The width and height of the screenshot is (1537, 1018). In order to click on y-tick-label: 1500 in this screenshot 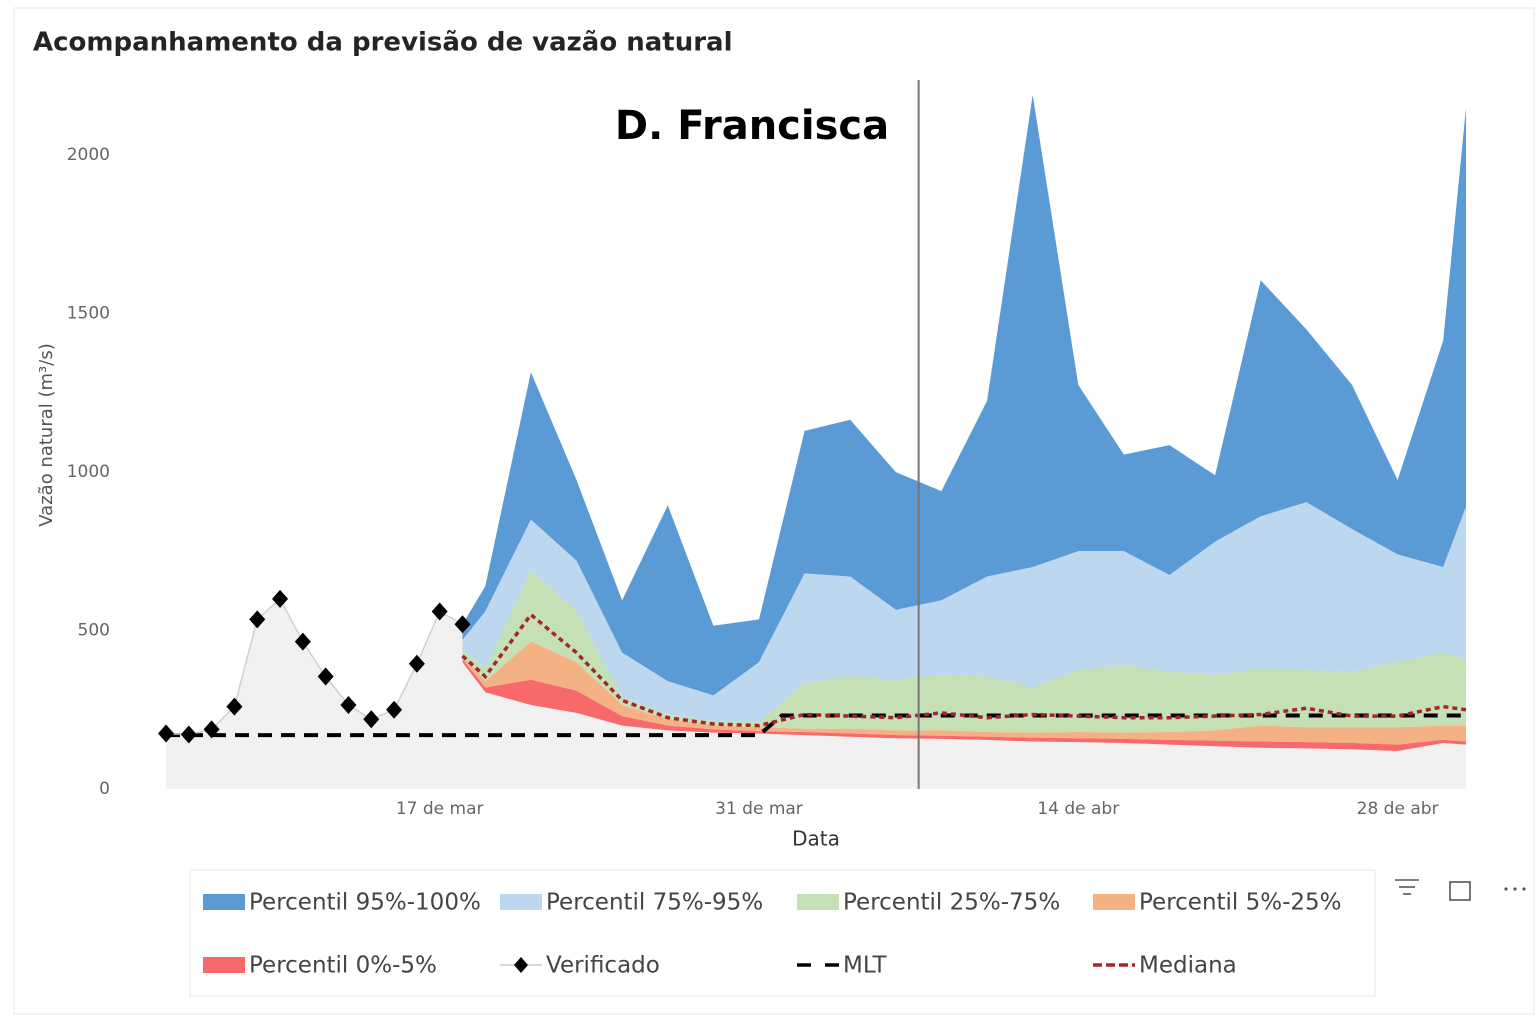, I will do `click(88, 314)`.